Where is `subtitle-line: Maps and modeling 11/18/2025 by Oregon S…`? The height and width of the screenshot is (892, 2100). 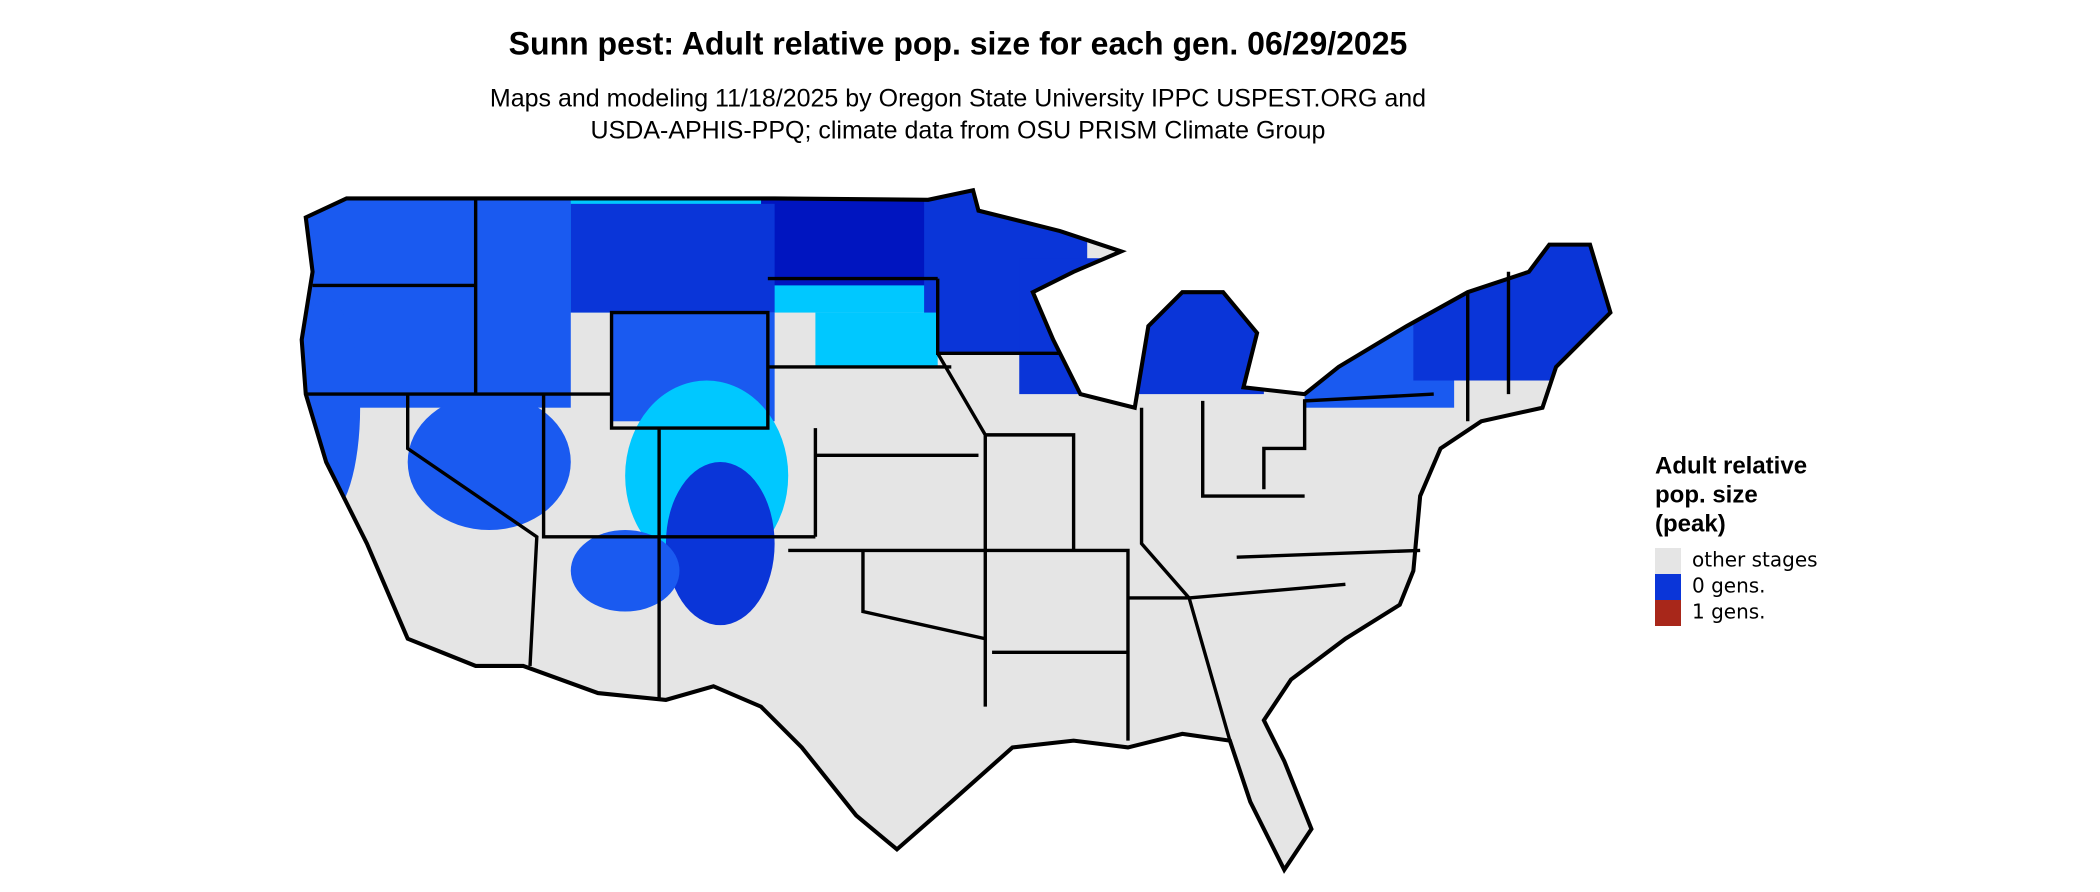
subtitle-line: Maps and modeling 11/18/2025 by Oregon S… is located at coordinates (958, 99).